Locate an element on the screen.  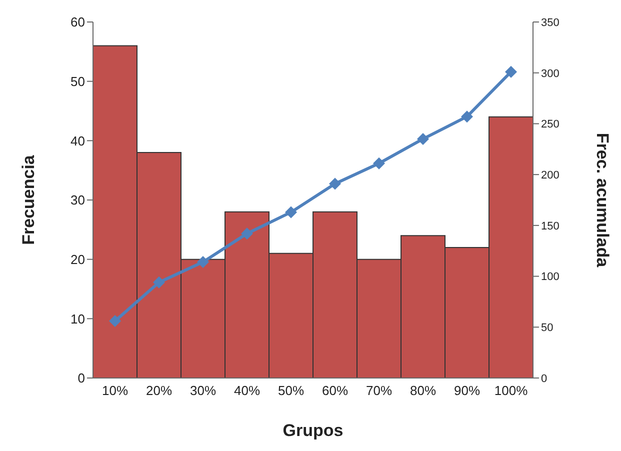
y-tick-label: 0 is located at coordinates (81, 378).